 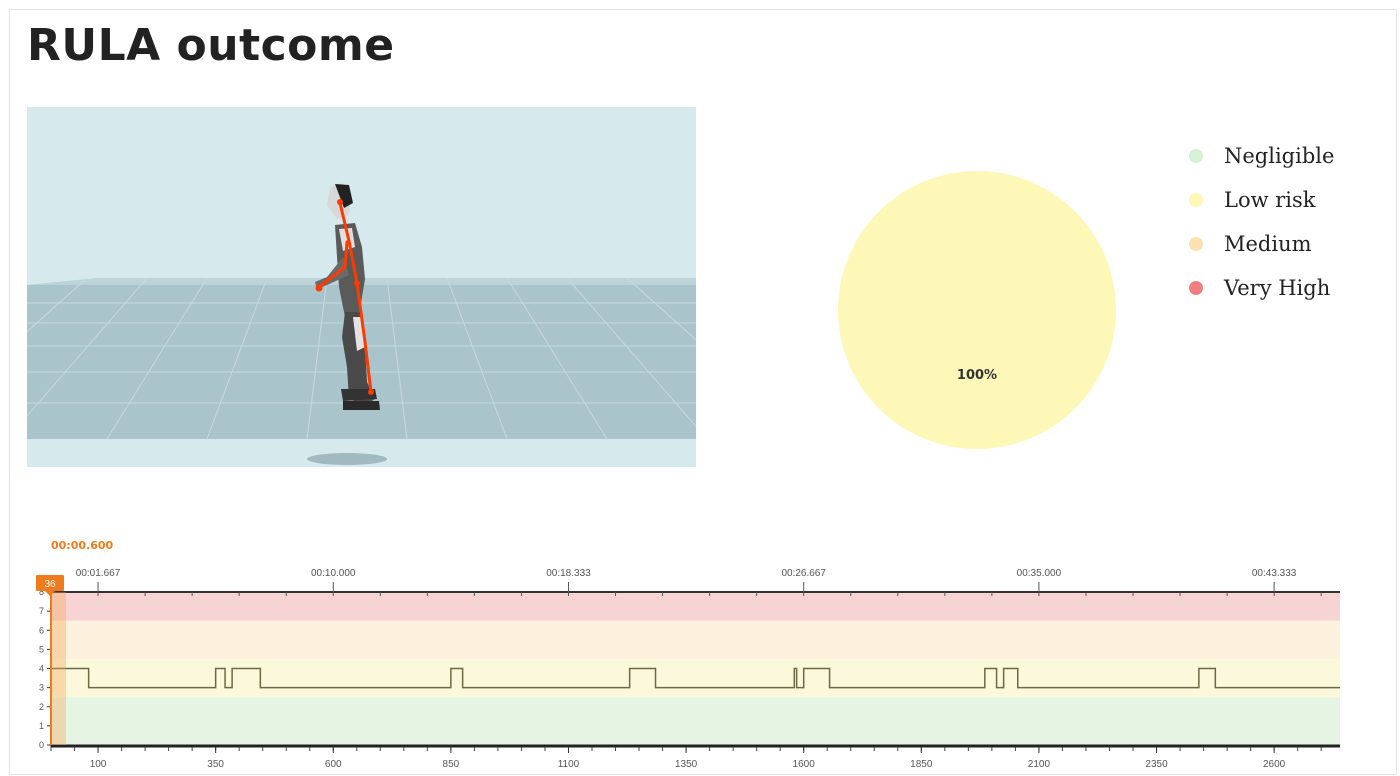 I want to click on legend-label: Medium, so click(x=1268, y=244).